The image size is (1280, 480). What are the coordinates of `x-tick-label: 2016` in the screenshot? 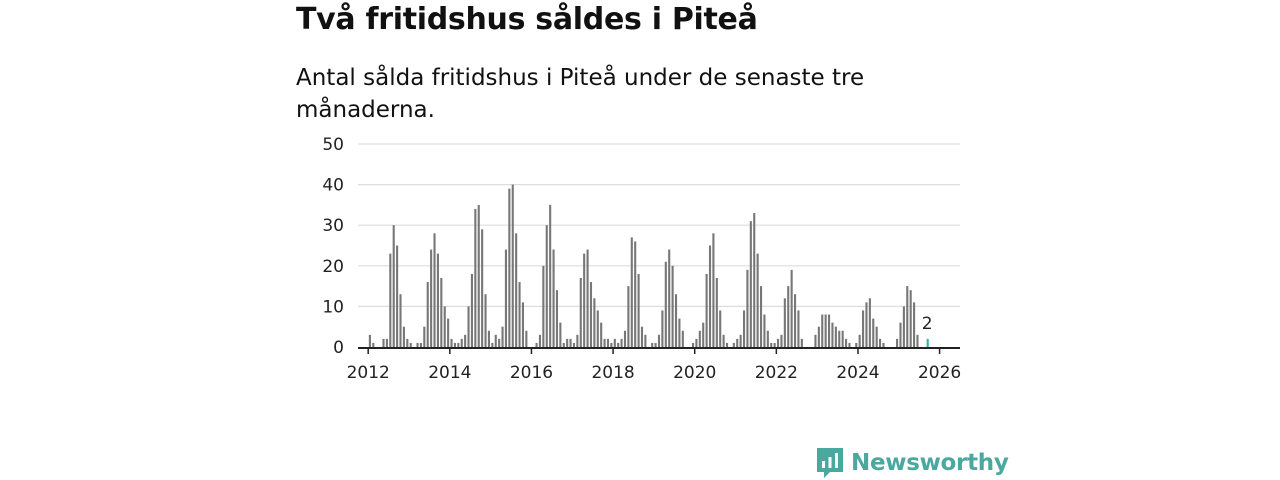 It's located at (531, 373).